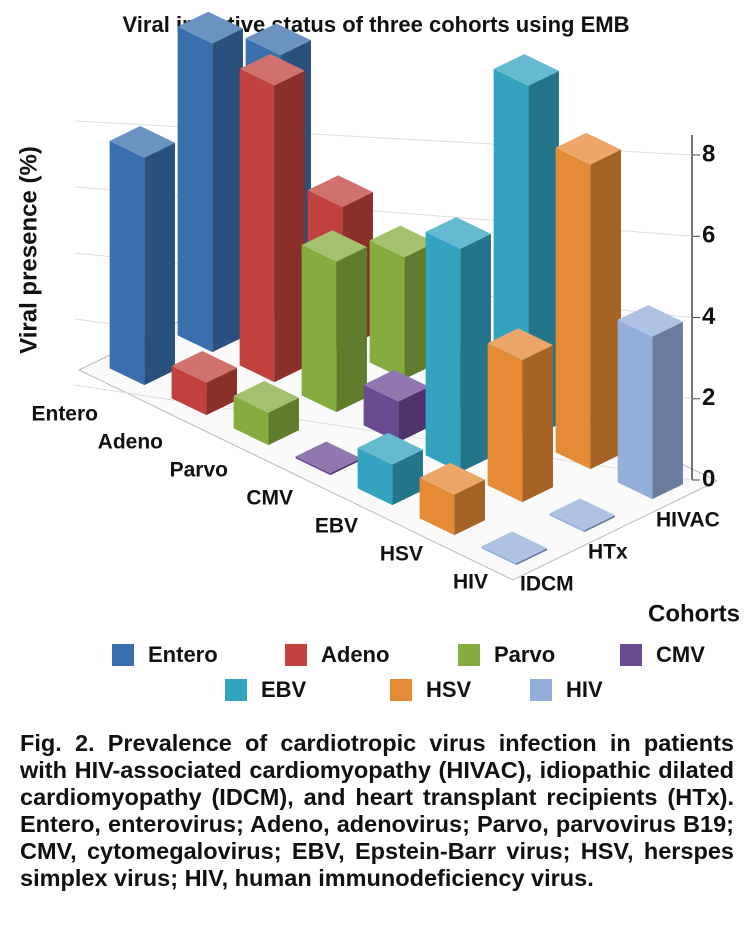  I want to click on y-axis-label: Viral presence (%), so click(28, 250).